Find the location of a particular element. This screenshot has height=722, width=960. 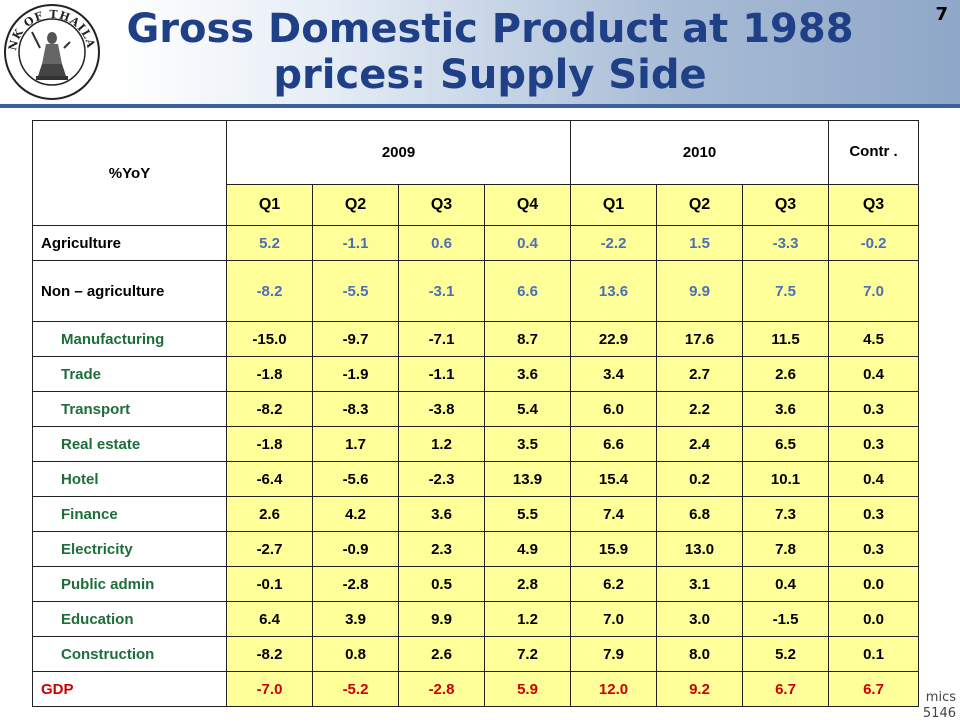

table-cell: 15.9 is located at coordinates (613, 549).